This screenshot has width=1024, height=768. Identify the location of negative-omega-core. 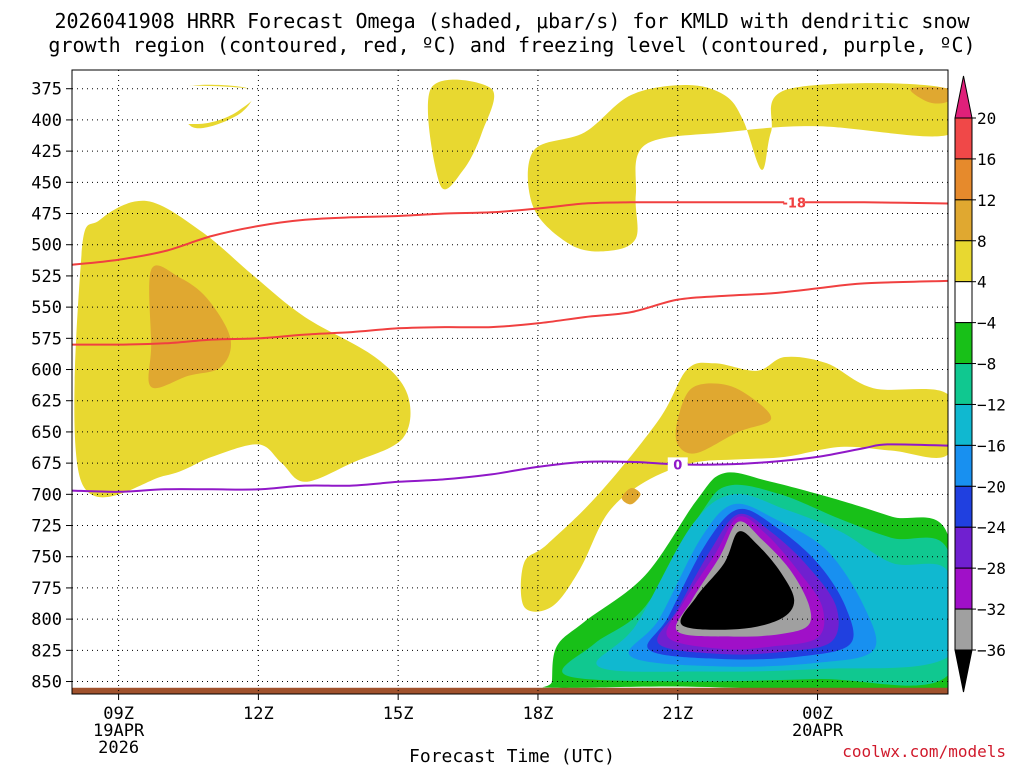
(737, 580).